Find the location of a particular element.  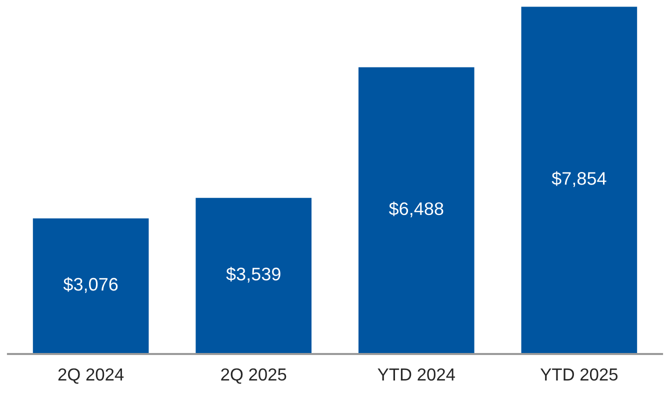

data-label: $7,854 is located at coordinates (579, 179).